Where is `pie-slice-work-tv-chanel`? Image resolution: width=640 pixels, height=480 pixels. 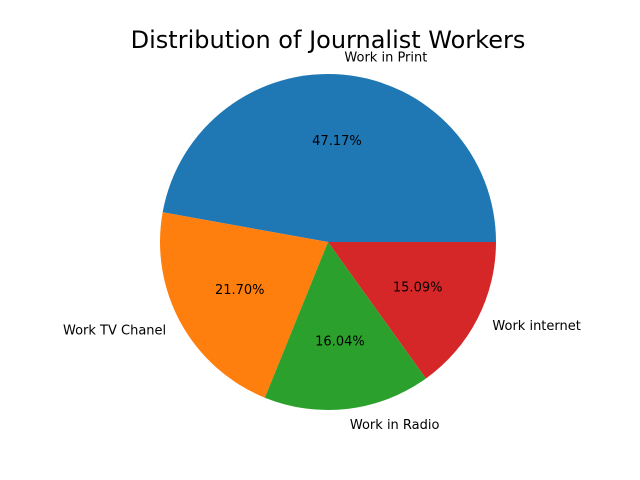
pie-slice-work-tv-chanel is located at coordinates (244, 305).